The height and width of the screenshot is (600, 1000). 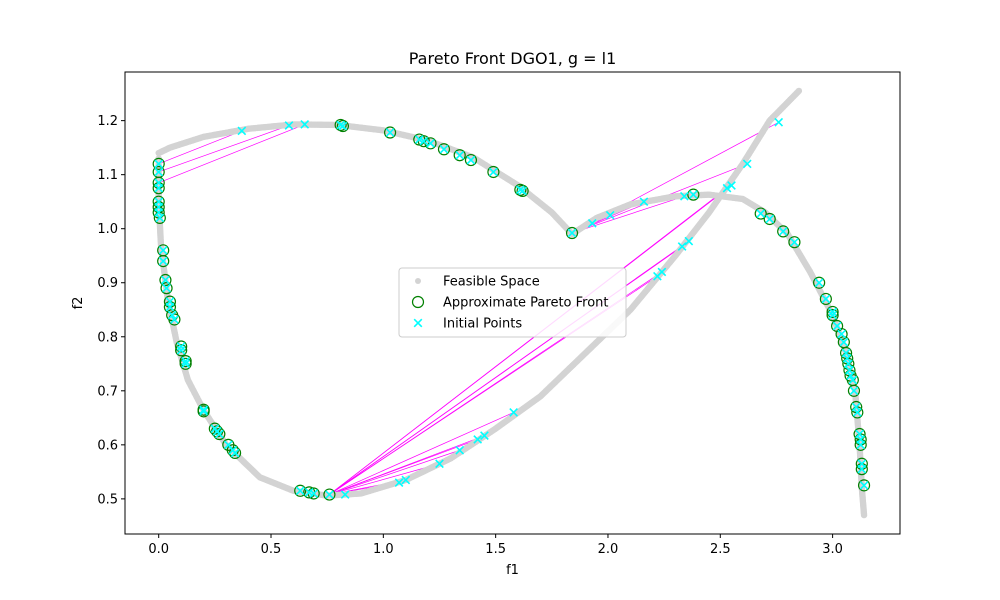 I want to click on y-tick-label: 0.8, so click(x=107, y=337).